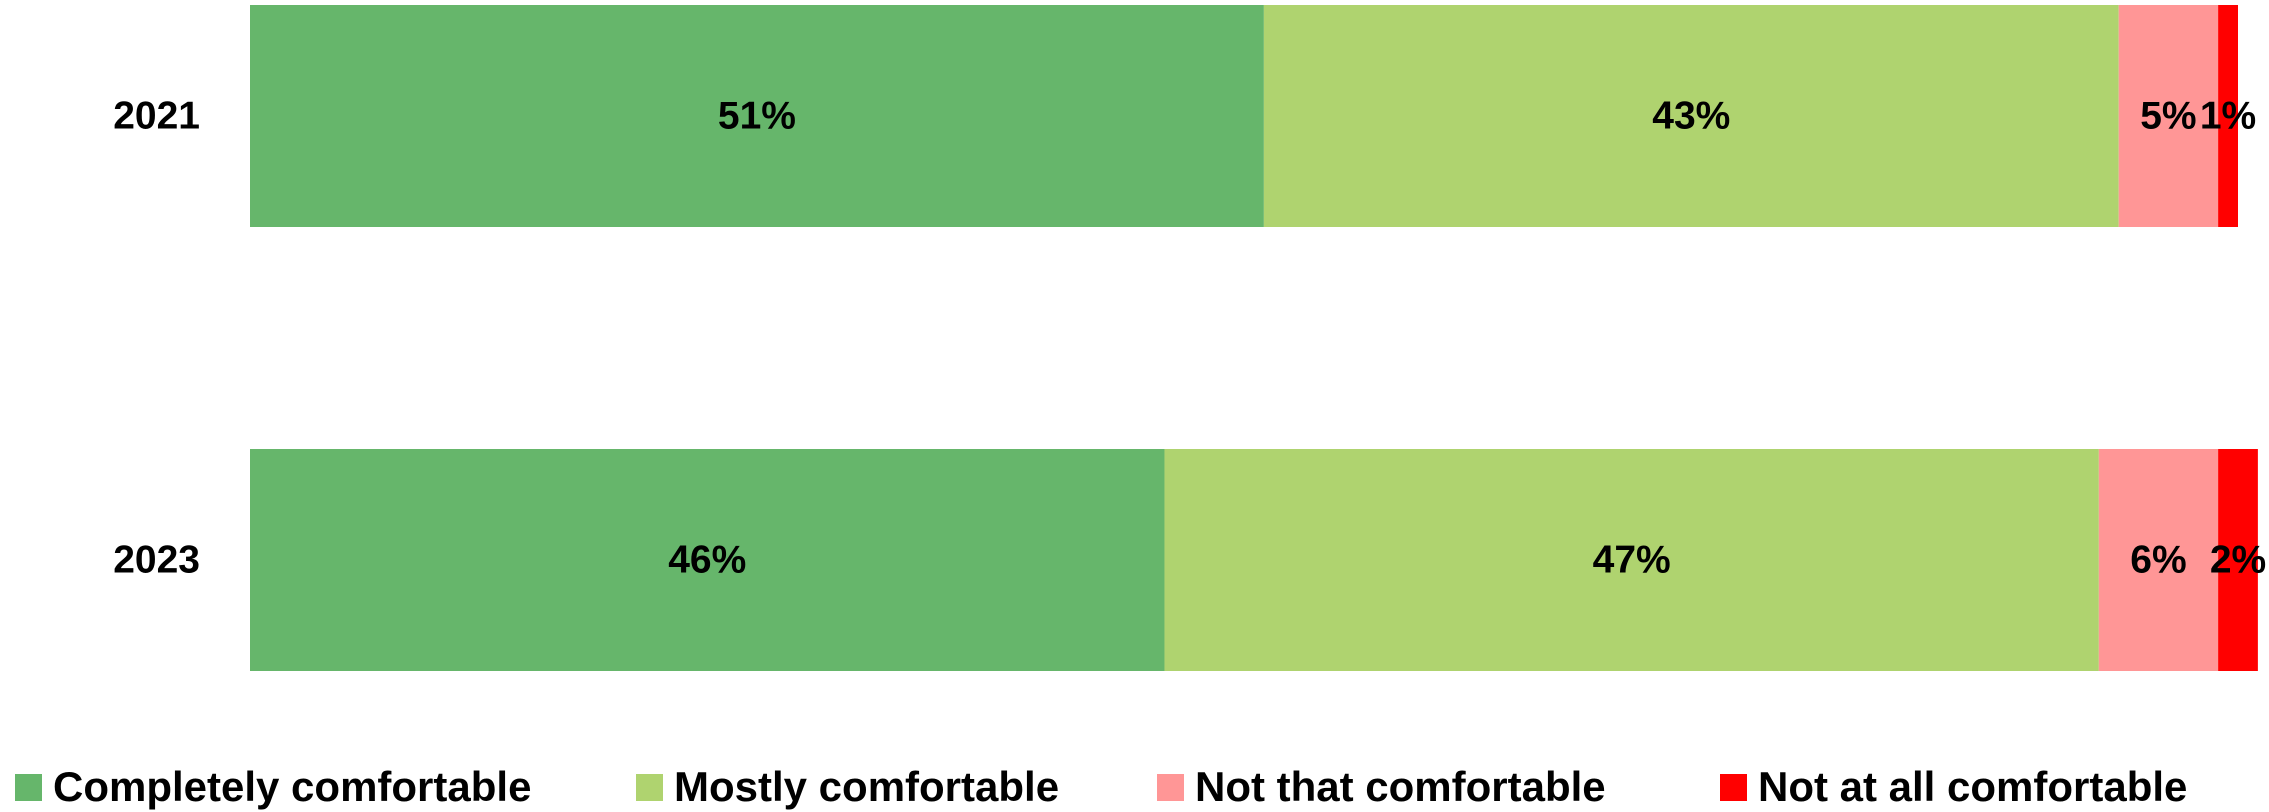 The height and width of the screenshot is (812, 2269). Describe the element at coordinates (867, 786) in the screenshot. I see `legend-label: Mostly comfortable` at that location.